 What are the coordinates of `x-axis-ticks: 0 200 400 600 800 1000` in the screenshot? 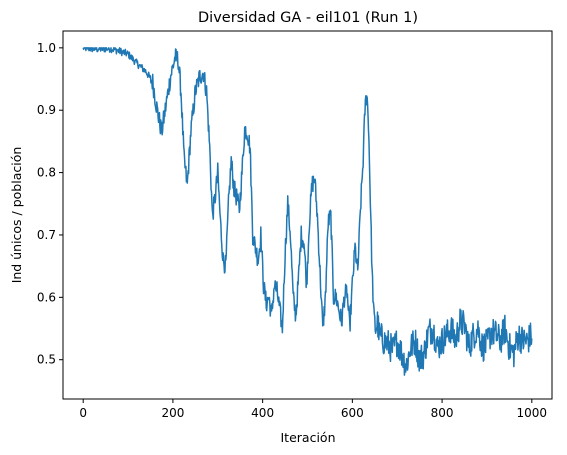 It's located at (313, 409).